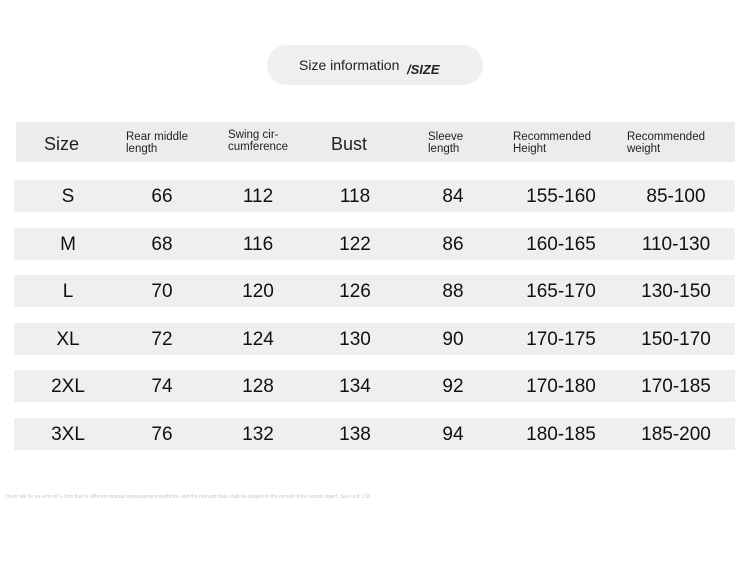 This screenshot has width=750, height=575. What do you see at coordinates (68, 291) in the screenshot?
I see `table-cell: L` at bounding box center [68, 291].